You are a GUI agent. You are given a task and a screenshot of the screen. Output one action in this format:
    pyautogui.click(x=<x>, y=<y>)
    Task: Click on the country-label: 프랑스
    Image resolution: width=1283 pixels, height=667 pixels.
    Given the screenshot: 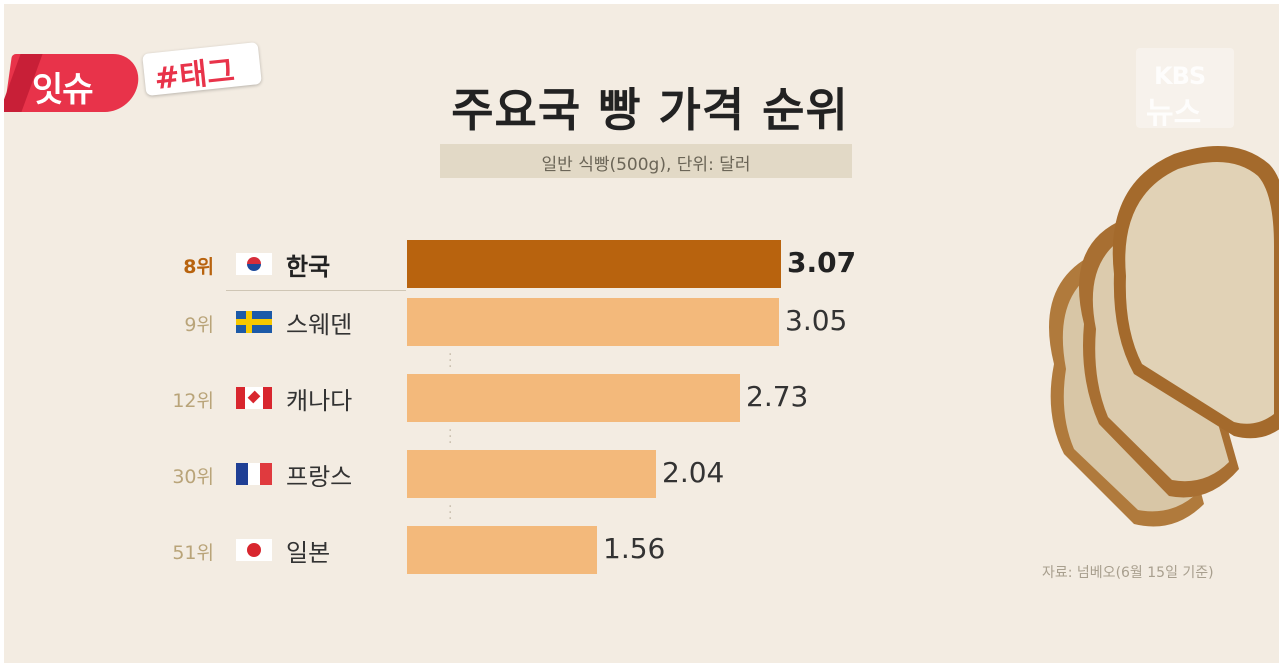 What is the action you would take?
    pyautogui.click(x=319, y=477)
    